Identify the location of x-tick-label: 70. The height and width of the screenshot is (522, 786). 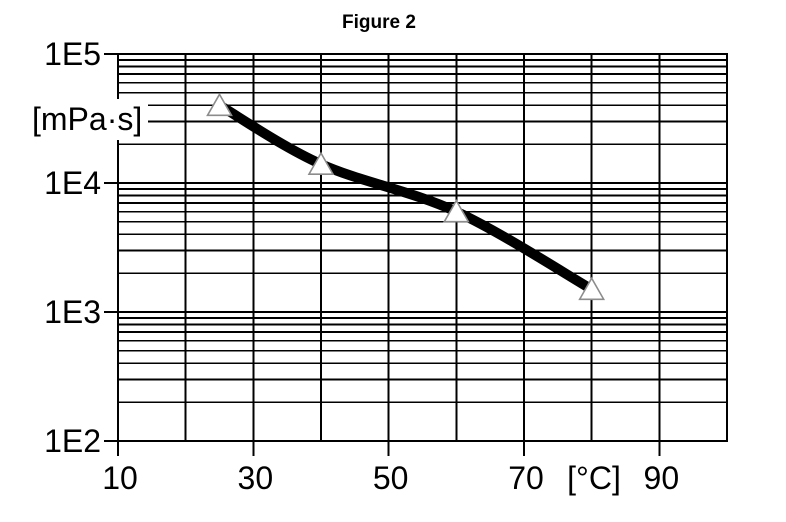
(526, 478).